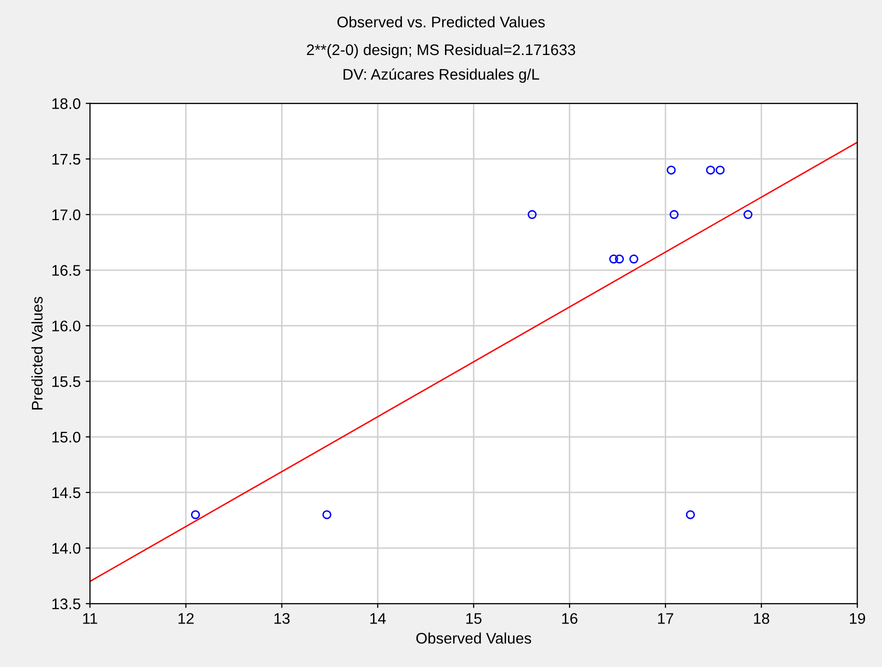 The height and width of the screenshot is (667, 882). Describe the element at coordinates (66, 548) in the screenshot. I see `y-tick-label: 14.0` at that location.